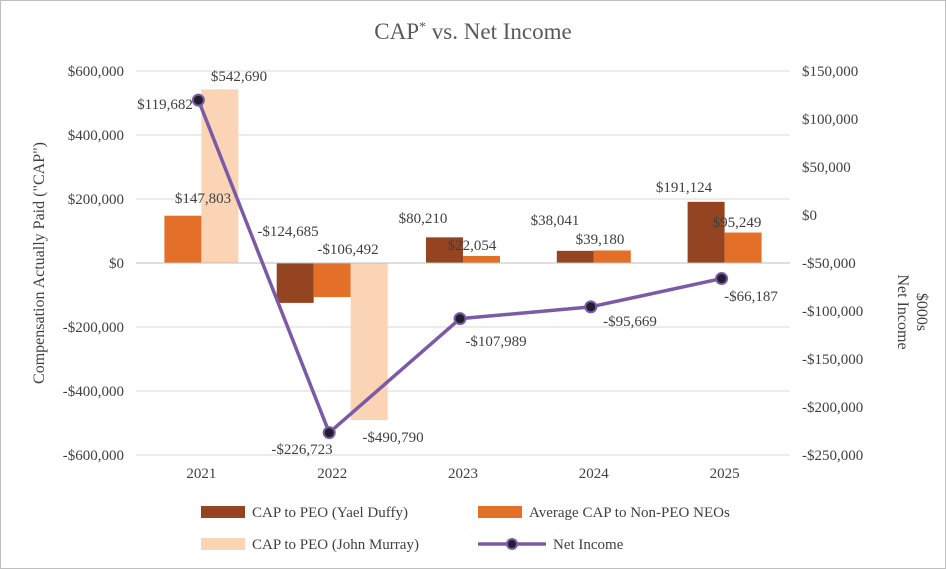  I want to click on data-label: -$106,492, so click(347, 250).